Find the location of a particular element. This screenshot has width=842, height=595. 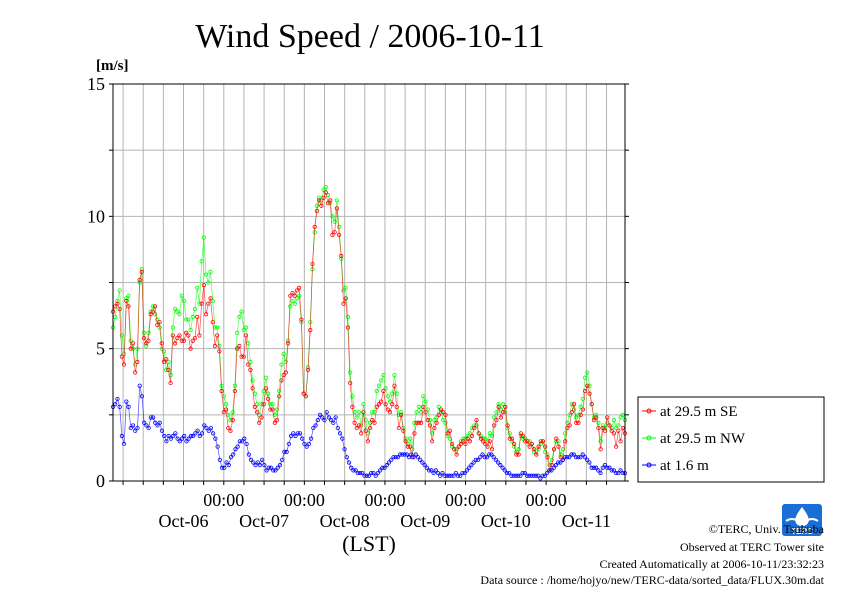

x-time-label: 00:00 is located at coordinates (384, 500).